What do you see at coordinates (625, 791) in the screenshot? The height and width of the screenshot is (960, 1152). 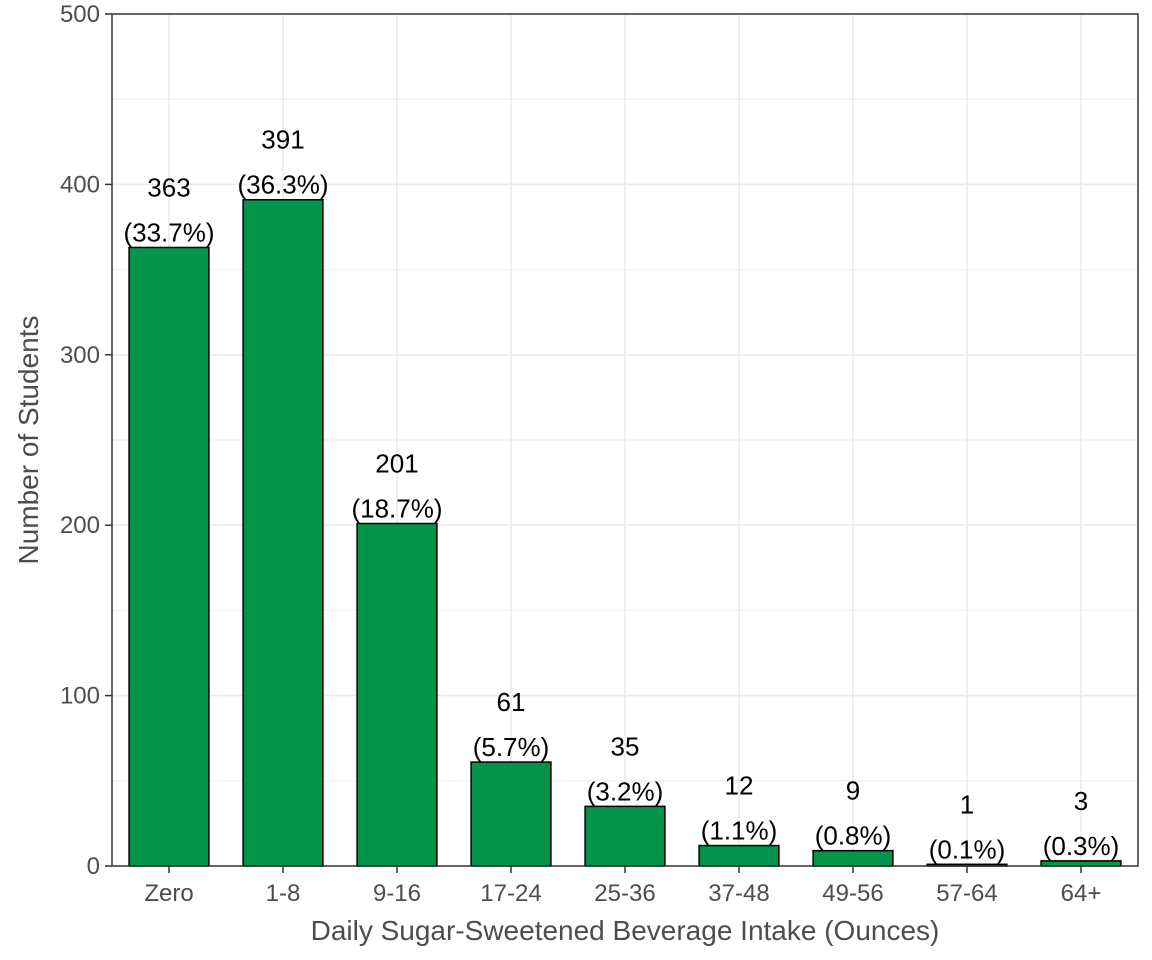 I see `bar-percent-label: (3.2%)` at bounding box center [625, 791].